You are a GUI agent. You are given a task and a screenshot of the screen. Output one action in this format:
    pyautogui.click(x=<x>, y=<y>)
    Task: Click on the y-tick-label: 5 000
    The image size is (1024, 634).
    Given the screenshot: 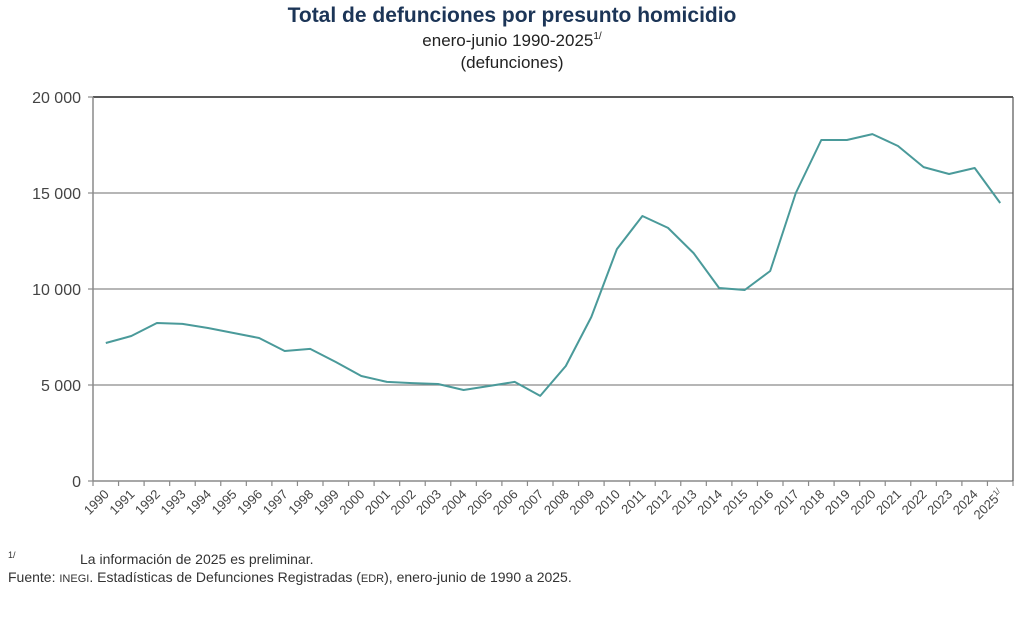 What is the action you would take?
    pyautogui.click(x=61, y=386)
    